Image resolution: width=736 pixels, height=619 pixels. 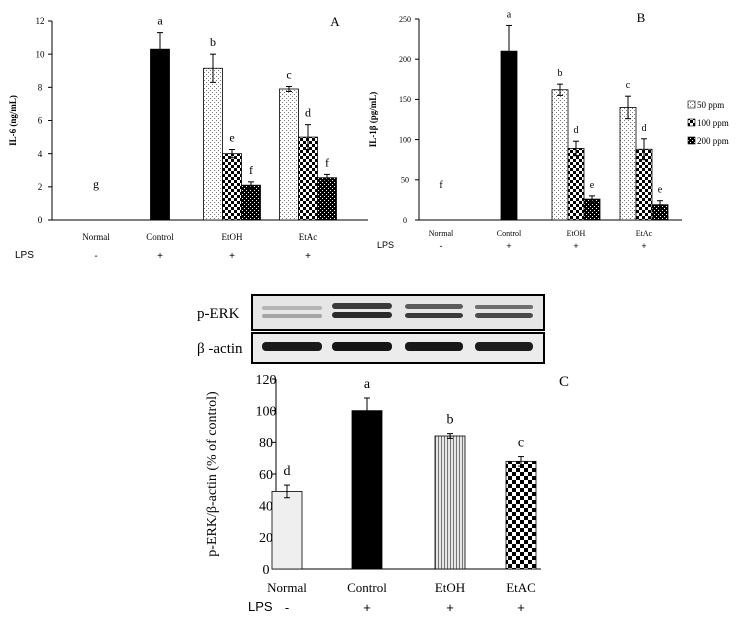 What do you see at coordinates (405, 19) in the screenshot?
I see `y-tick-label: 250` at bounding box center [405, 19].